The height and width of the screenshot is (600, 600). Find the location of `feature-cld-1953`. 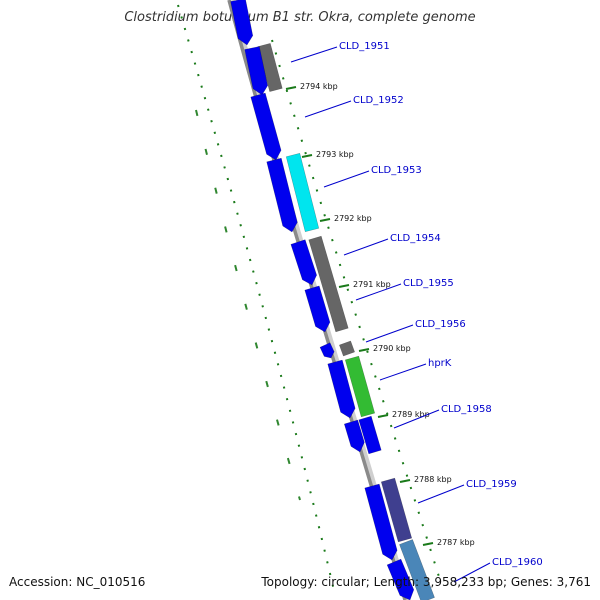

feature-cld-1953 is located at coordinates (302, 192).